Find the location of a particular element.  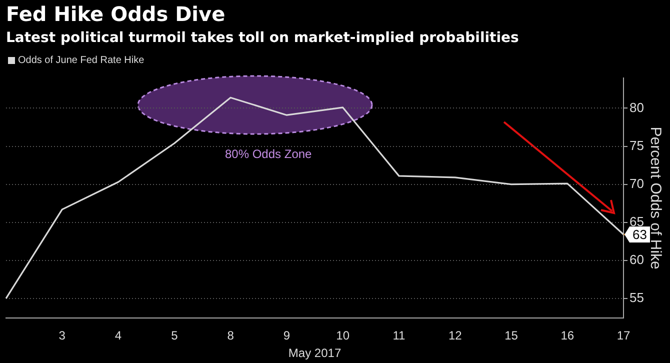

x-tick-label: 8 is located at coordinates (230, 335).